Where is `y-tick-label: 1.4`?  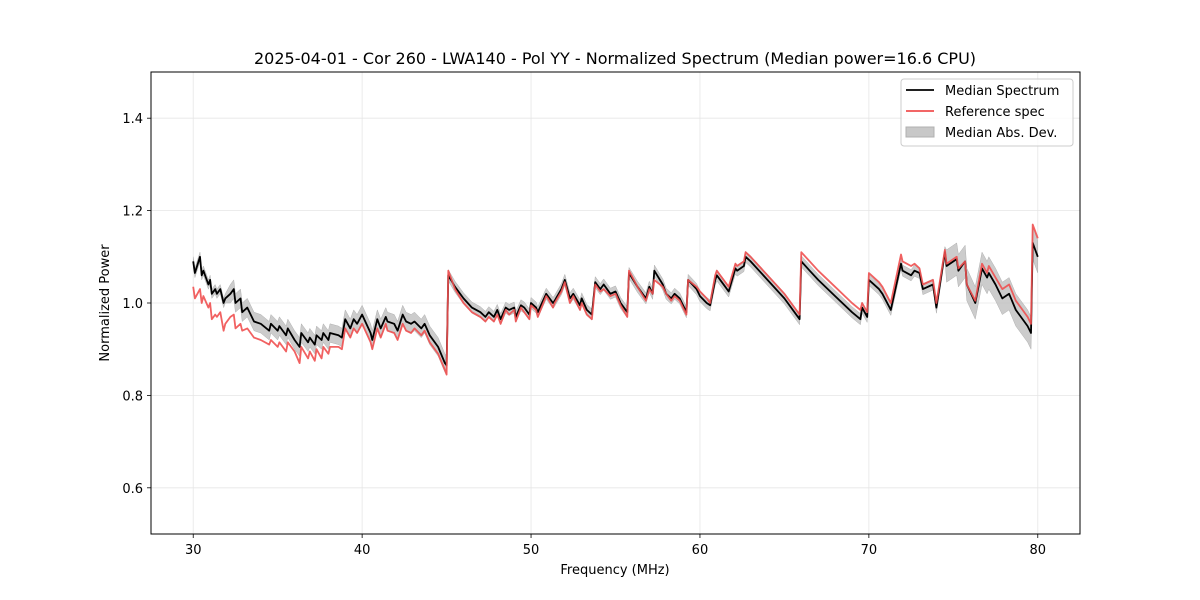 y-tick-label: 1.4 is located at coordinates (132, 119).